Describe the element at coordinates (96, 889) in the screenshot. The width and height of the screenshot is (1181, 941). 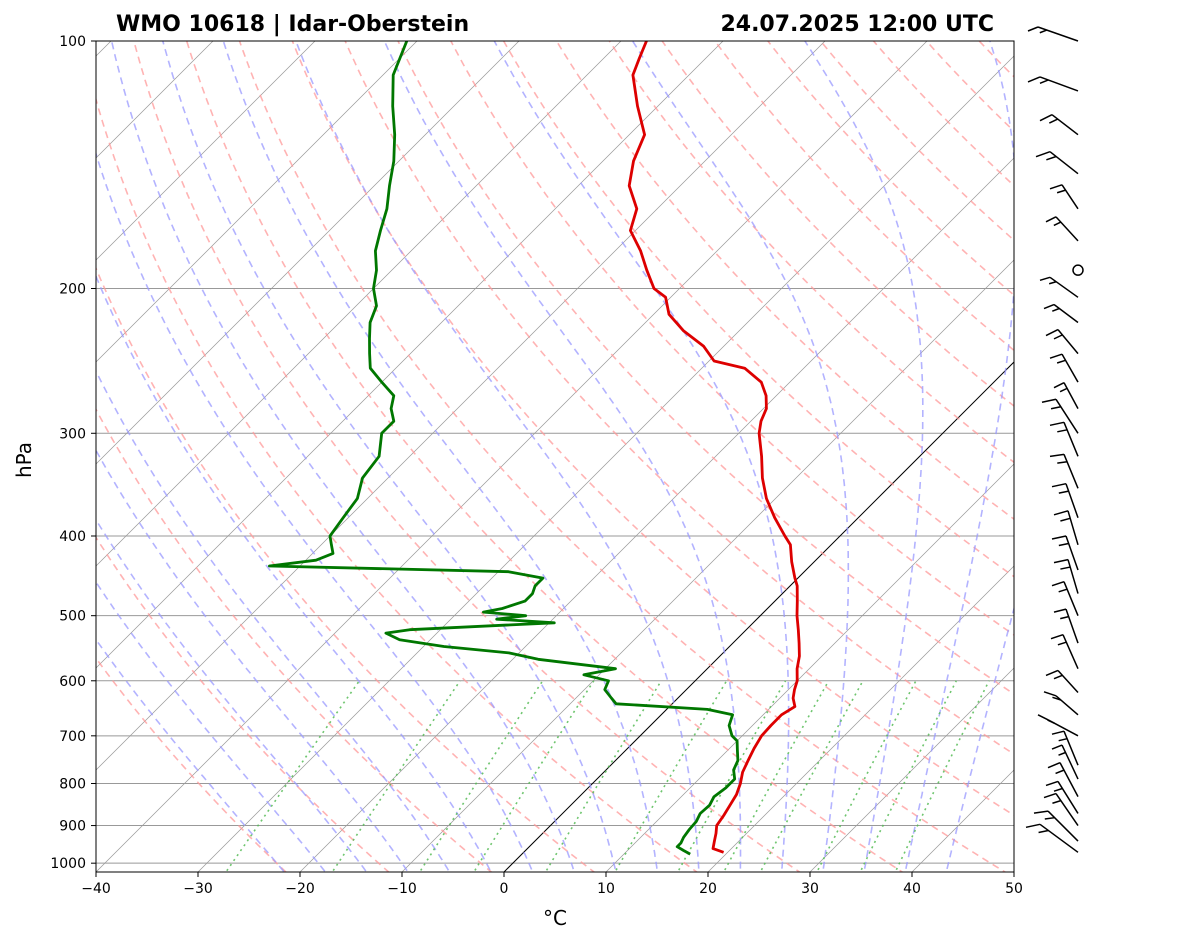
I see `x-tick-label: −40` at that location.